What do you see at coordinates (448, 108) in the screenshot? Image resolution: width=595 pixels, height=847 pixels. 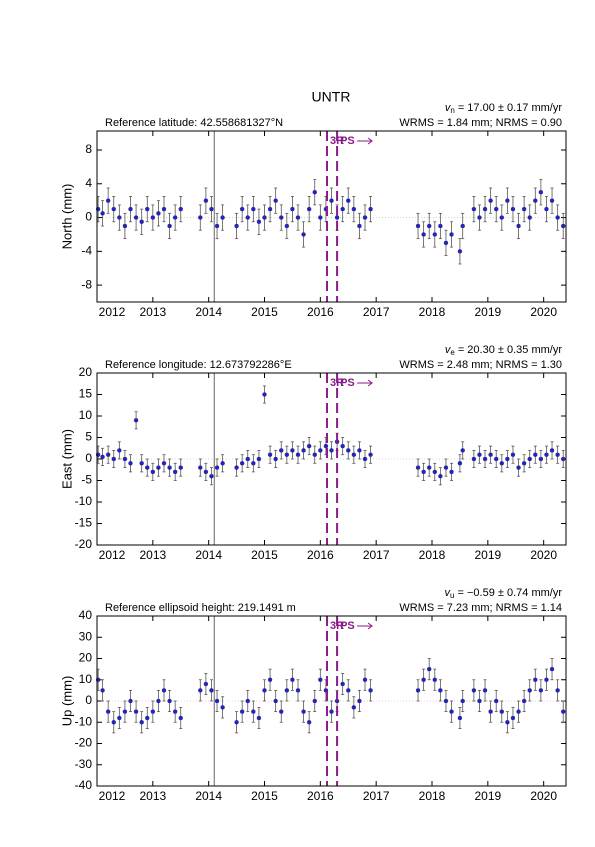 I see `velocity-symbol: v` at bounding box center [448, 108].